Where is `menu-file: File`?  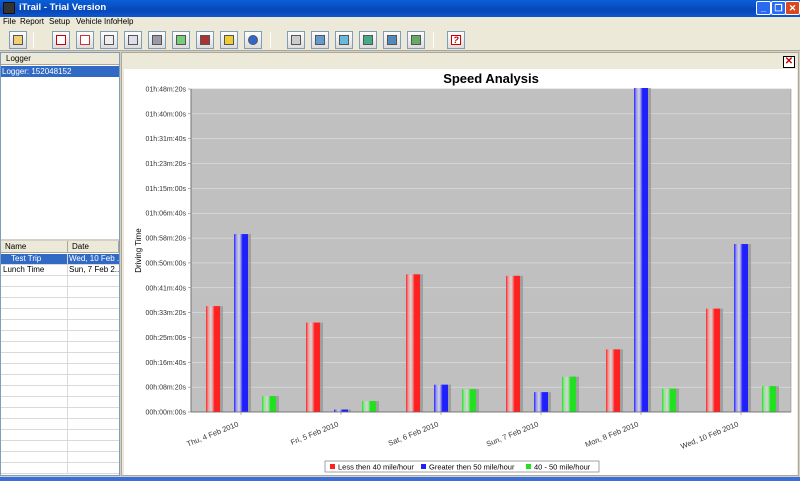 menu-file: File is located at coordinates (9, 21).